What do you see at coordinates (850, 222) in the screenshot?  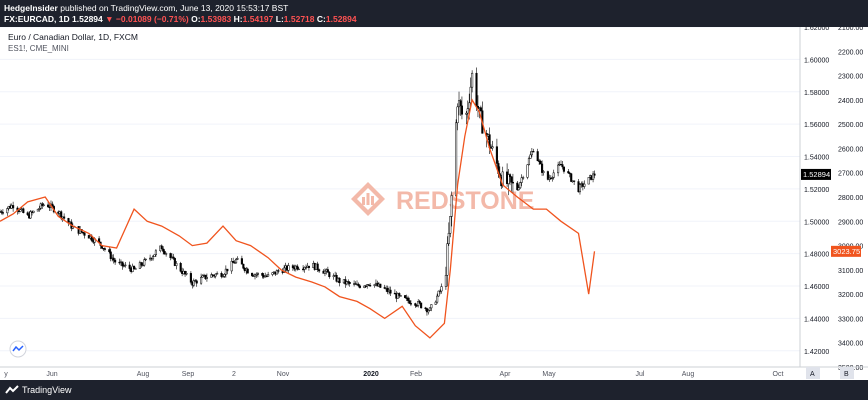 I see `right-tick-label: 2900.00` at bounding box center [850, 222].